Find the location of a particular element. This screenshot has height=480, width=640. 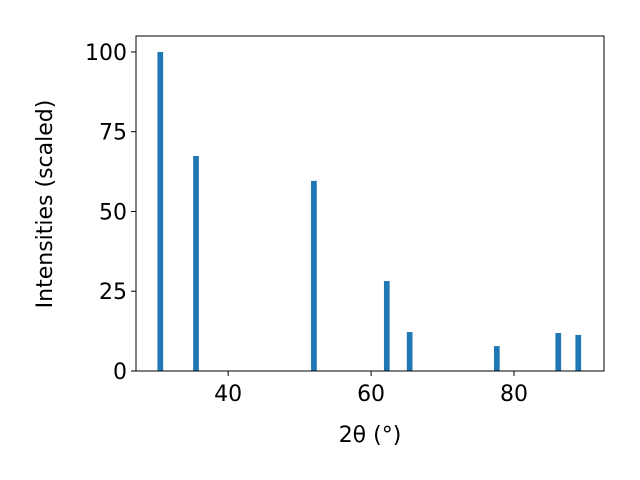

x-tick-label: 80 is located at coordinates (514, 394).